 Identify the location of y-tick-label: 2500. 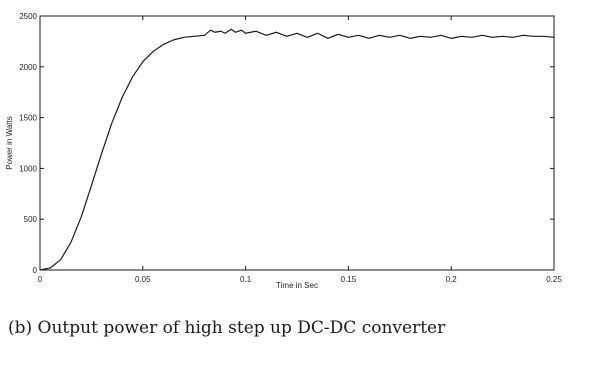
(28, 16).